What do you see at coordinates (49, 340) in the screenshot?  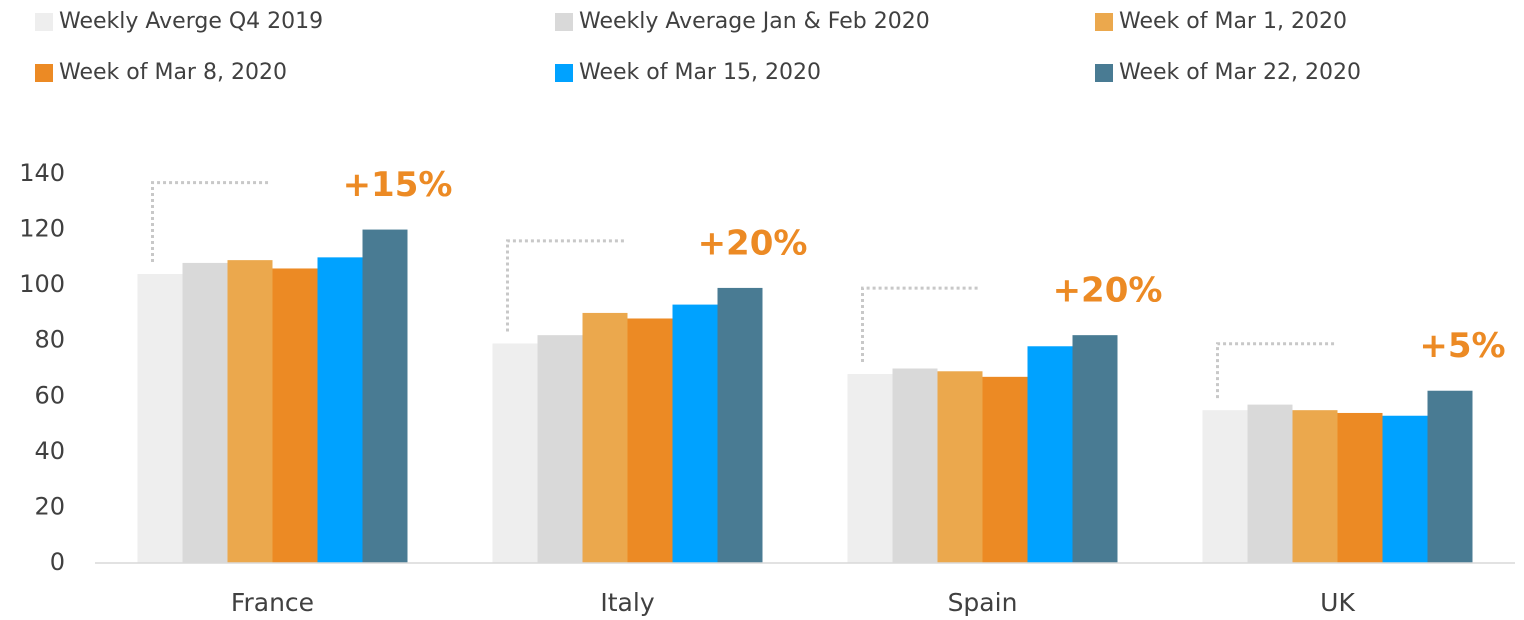 I see `y-tick-label: 80` at bounding box center [49, 340].